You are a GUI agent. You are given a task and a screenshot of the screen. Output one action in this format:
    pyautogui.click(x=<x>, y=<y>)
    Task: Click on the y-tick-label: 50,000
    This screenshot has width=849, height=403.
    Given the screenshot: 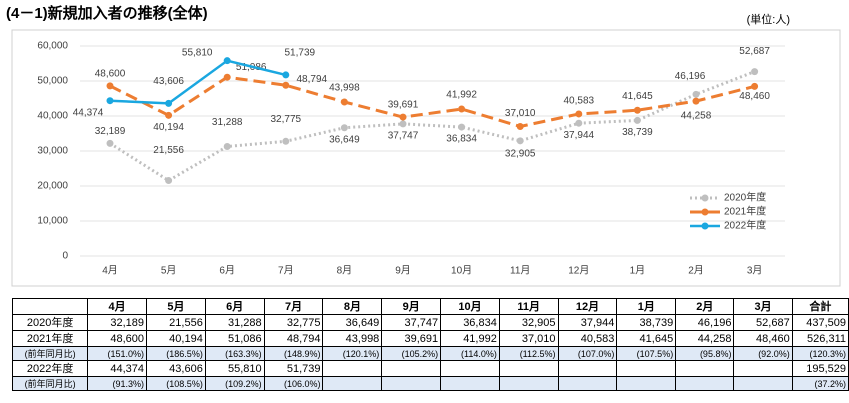 What is the action you would take?
    pyautogui.click(x=52, y=81)
    